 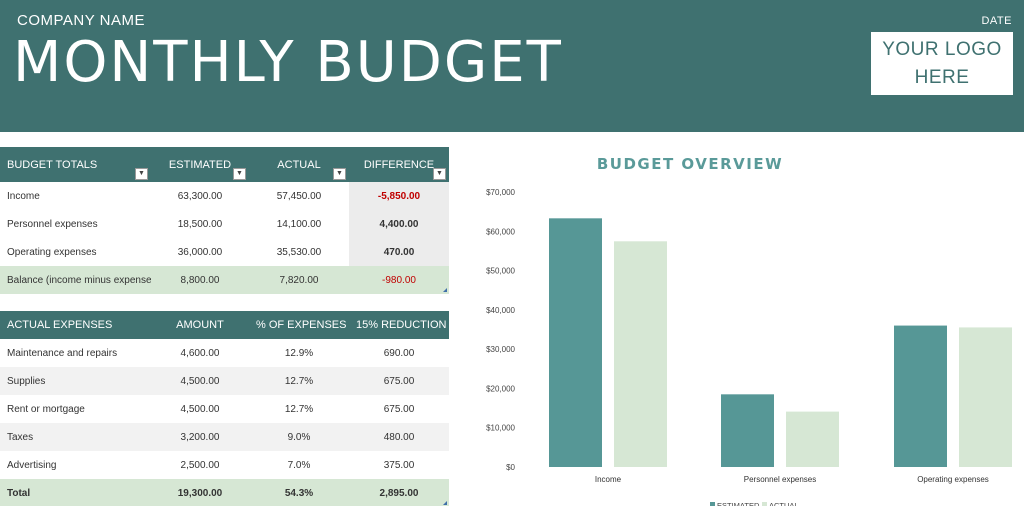 What do you see at coordinates (200, 280) in the screenshot?
I see `estimated-cell: 8,800.00` at bounding box center [200, 280].